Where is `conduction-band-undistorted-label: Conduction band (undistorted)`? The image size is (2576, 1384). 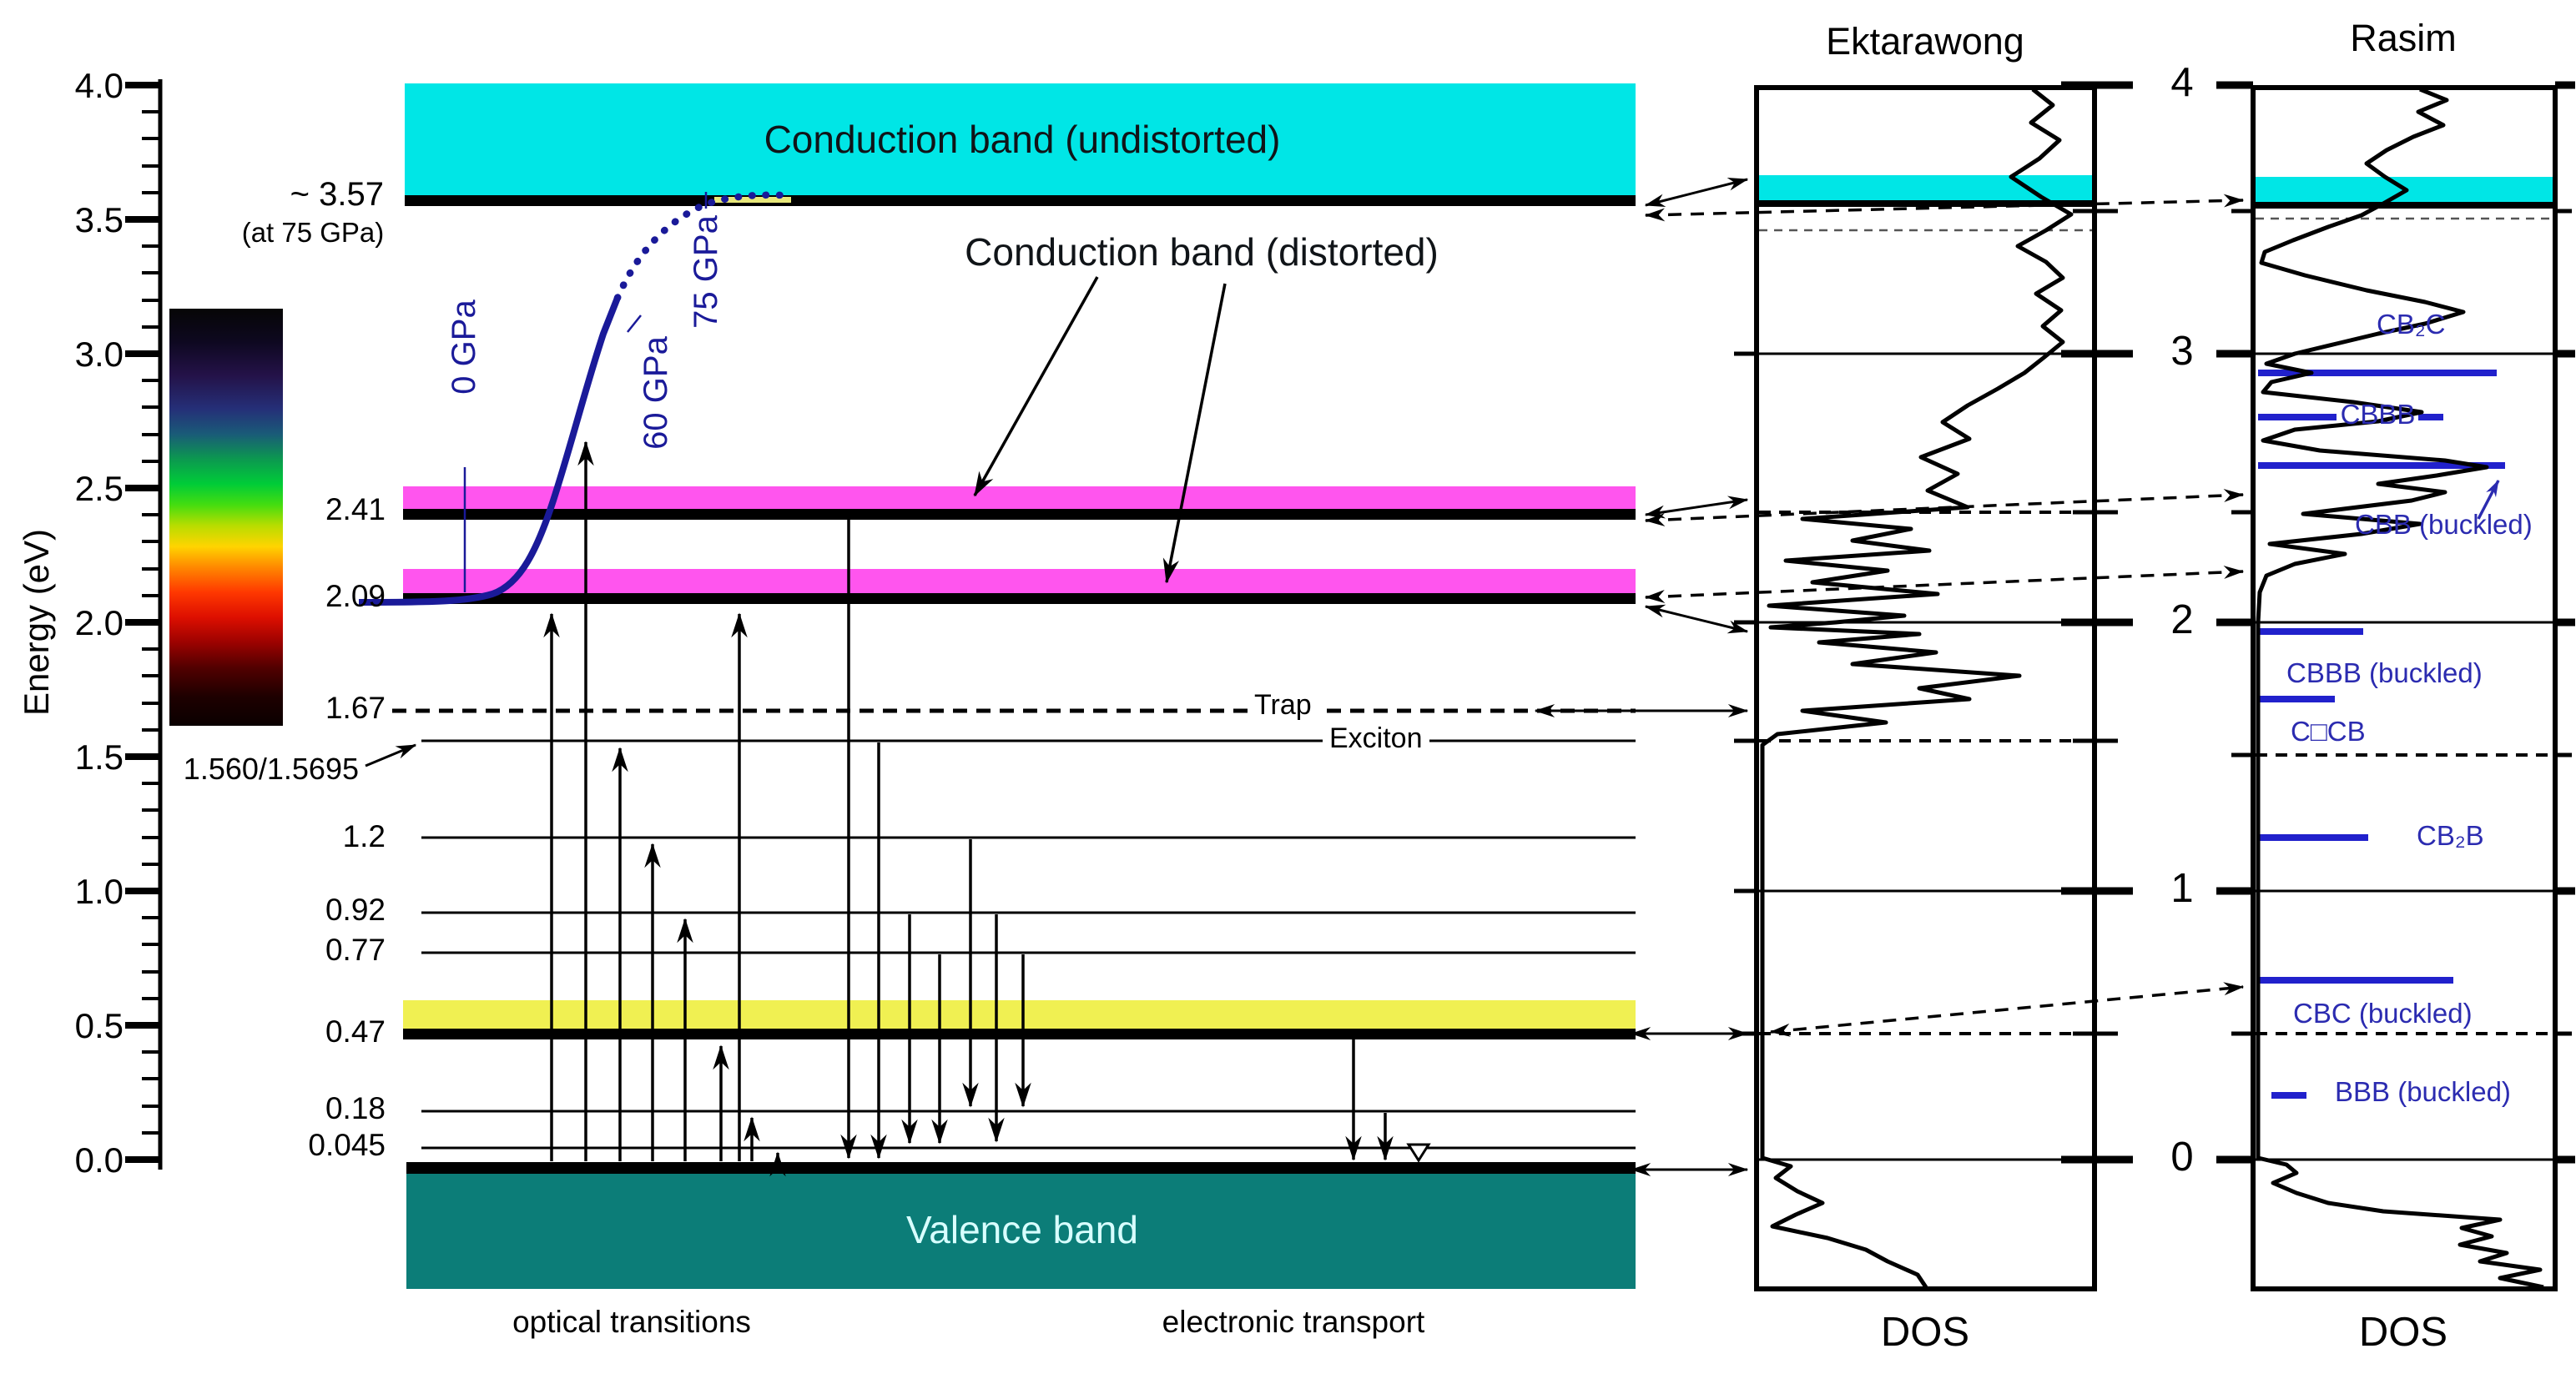
conduction-band-undistorted-label: Conduction band (undistorted) is located at coordinates (1023, 139).